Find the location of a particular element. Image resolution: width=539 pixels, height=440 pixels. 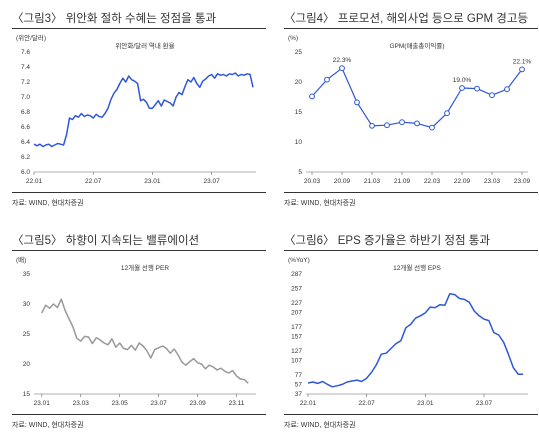

data-label: 22.1% is located at coordinates (522, 61).